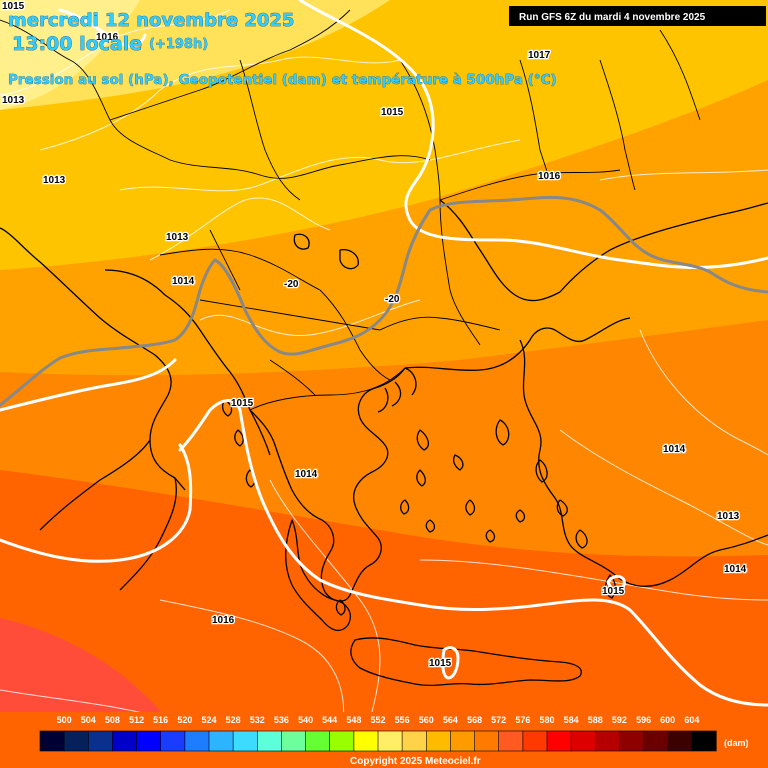 This screenshot has width=768, height=768. What do you see at coordinates (107, 37) in the screenshot?
I see `label-1016-nw: 1016` at bounding box center [107, 37].